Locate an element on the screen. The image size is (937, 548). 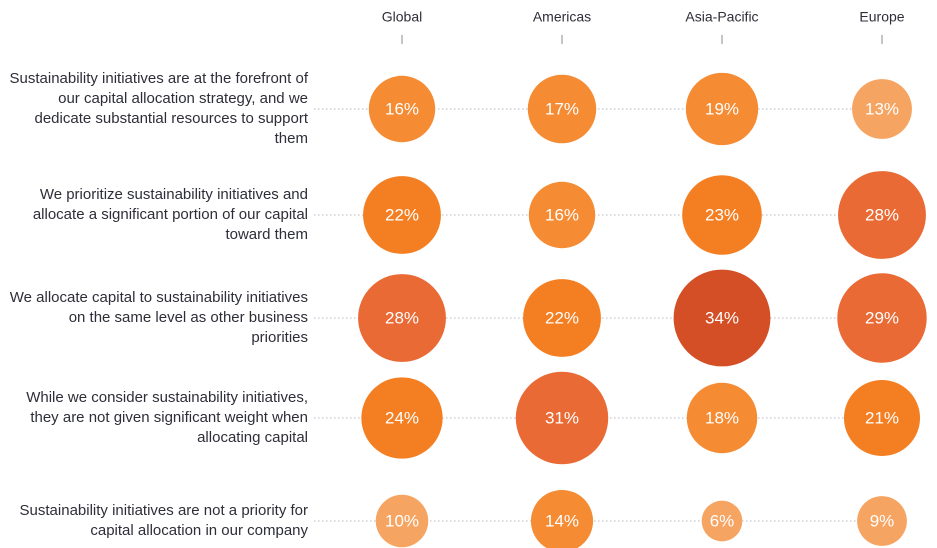
bubble-label: 23% is located at coordinates (722, 214).